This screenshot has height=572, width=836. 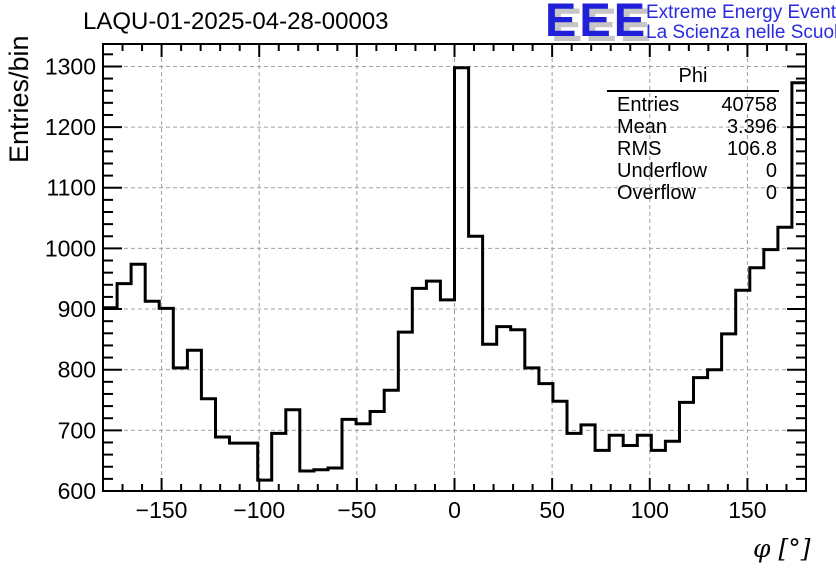 What do you see at coordinates (454, 510) in the screenshot?
I see `x-tick-label: 0` at bounding box center [454, 510].